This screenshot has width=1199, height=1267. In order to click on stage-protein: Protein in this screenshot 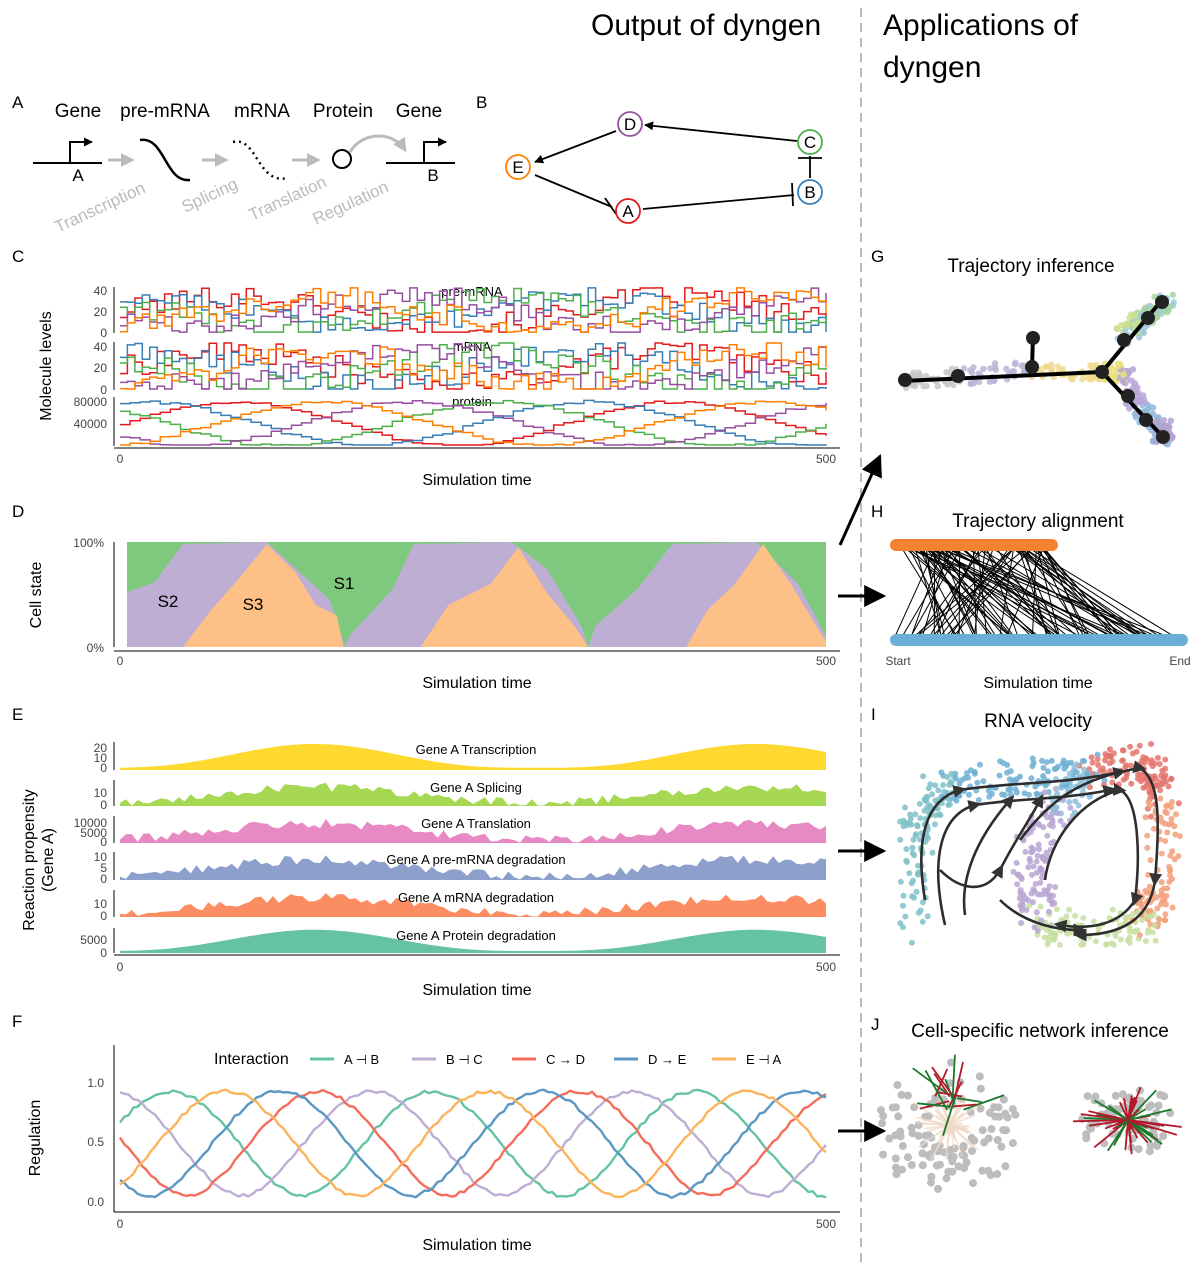, I will do `click(343, 111)`.